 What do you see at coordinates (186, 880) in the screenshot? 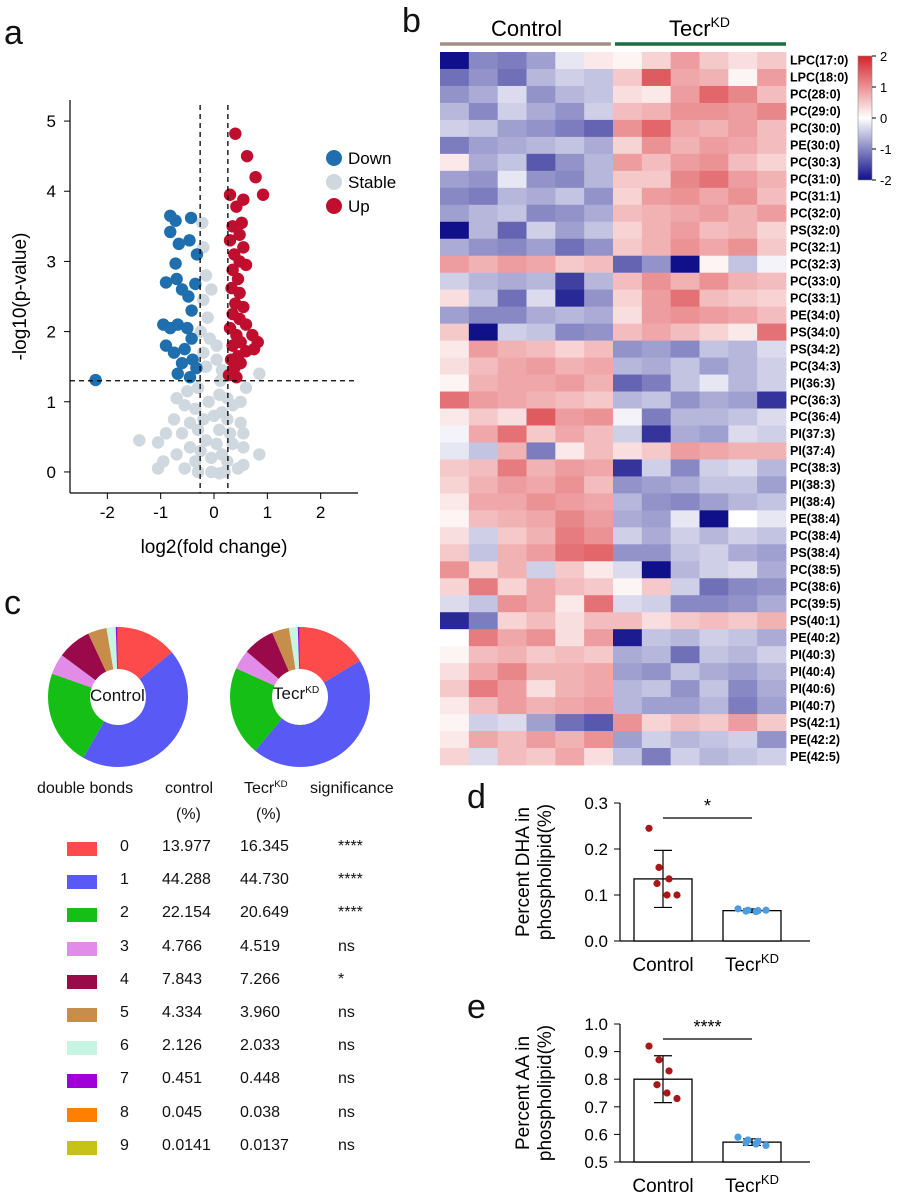
I see `cell-control: 44.288` at bounding box center [186, 880].